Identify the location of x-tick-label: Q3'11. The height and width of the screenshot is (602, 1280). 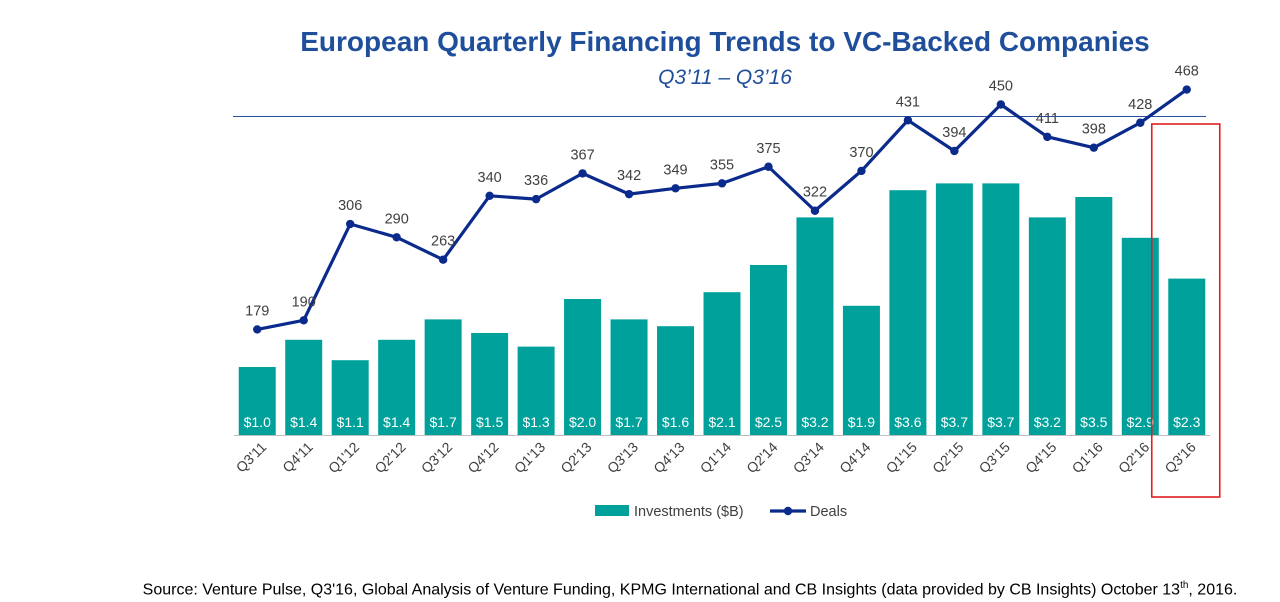
(251, 457).